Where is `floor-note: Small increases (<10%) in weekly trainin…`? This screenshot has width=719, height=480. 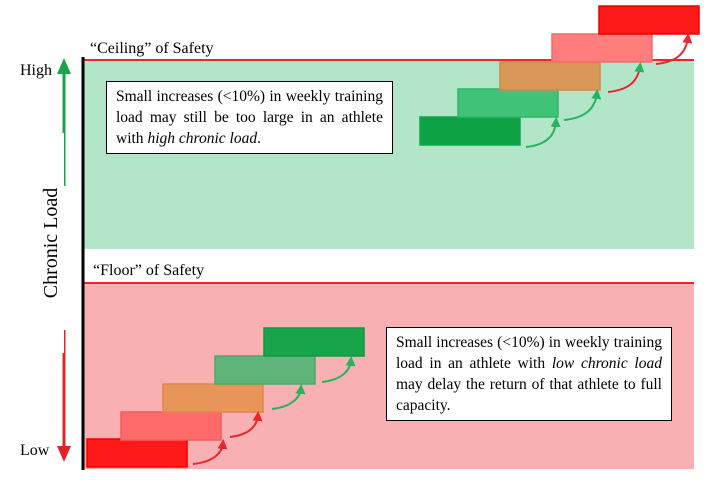
floor-note: Small increases (<10%) in weekly trainin… is located at coordinates (529, 374).